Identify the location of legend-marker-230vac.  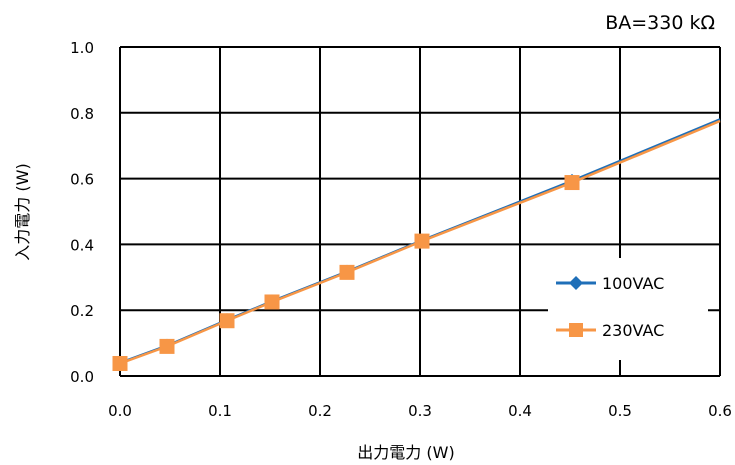
(576, 330).